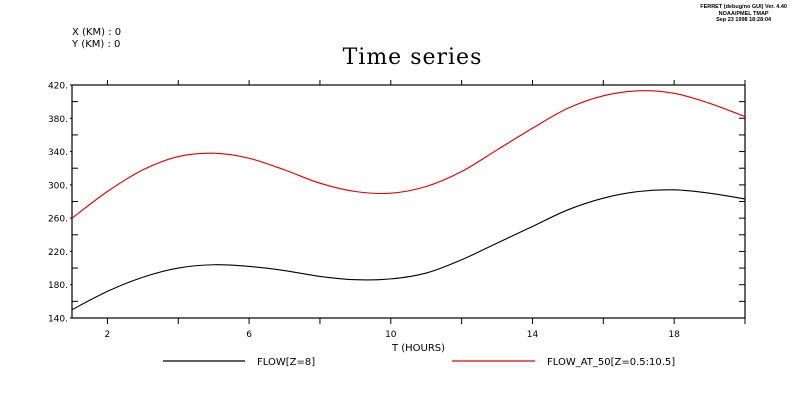  I want to click on x-tick-label: 2, so click(108, 335).